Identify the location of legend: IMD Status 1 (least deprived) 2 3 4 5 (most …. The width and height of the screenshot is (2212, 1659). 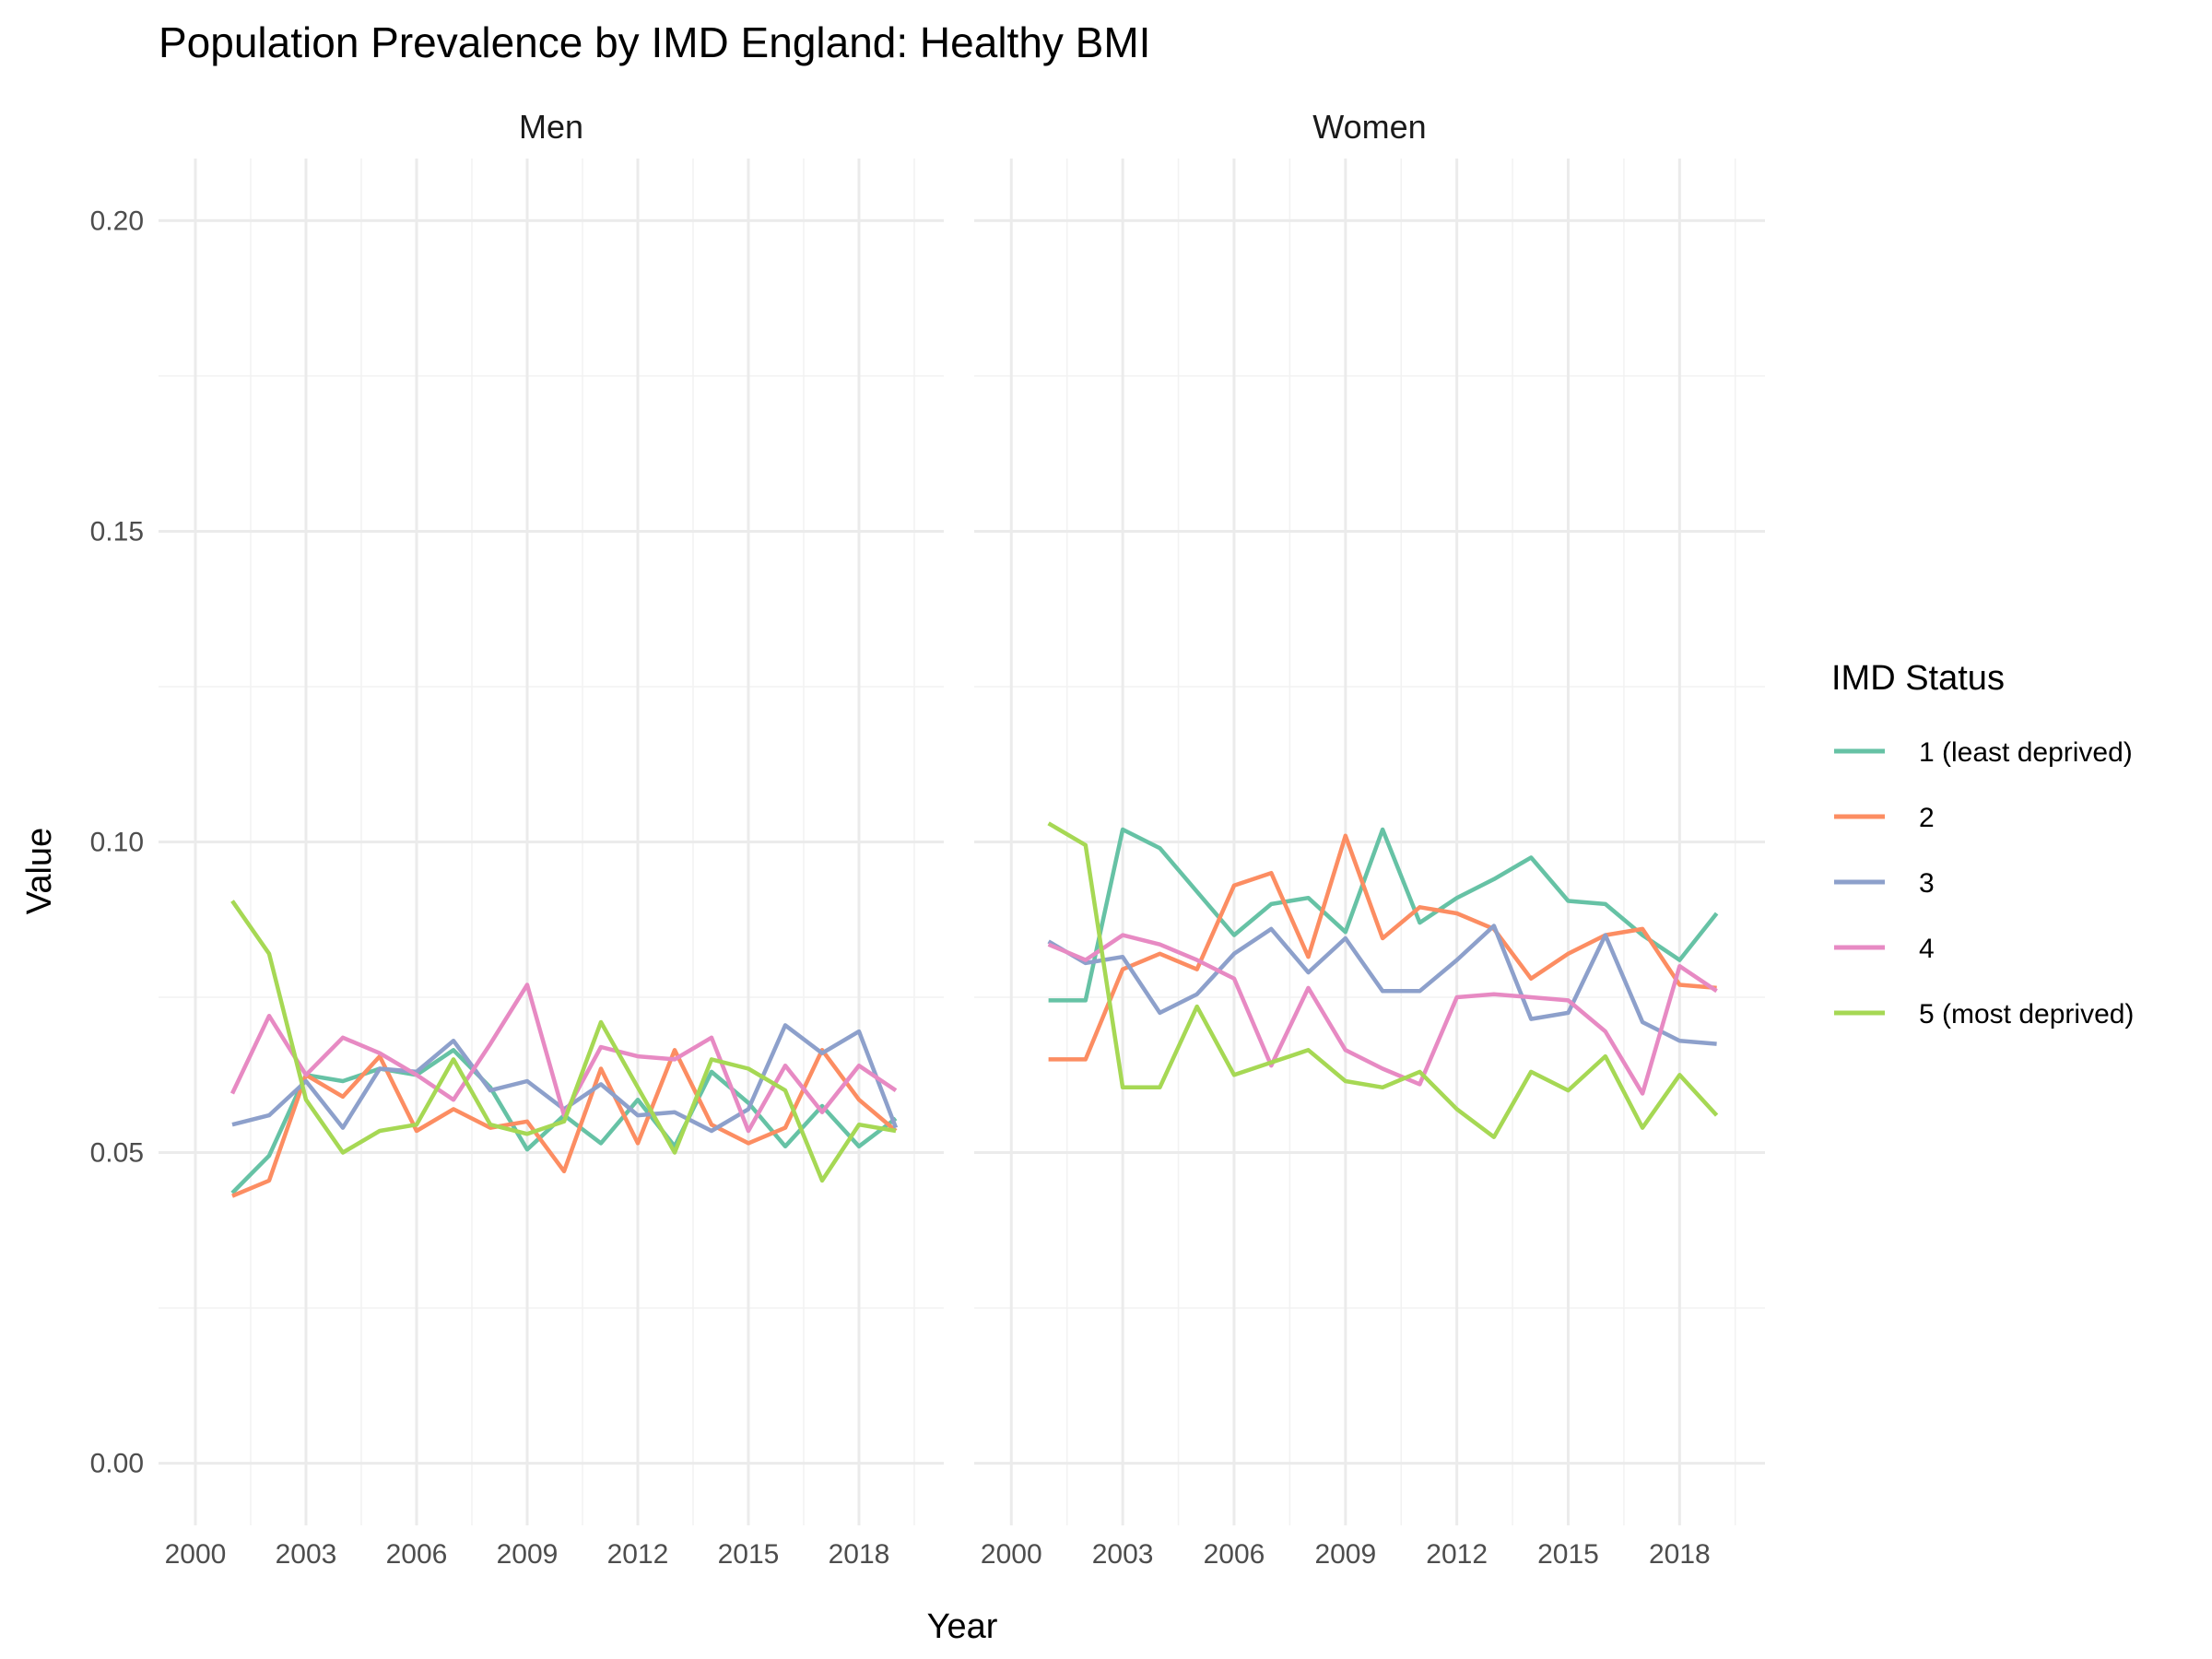
(1982, 844).